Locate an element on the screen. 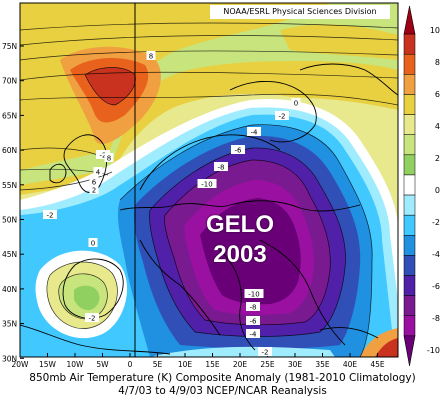 This screenshot has width=445, height=400. overlay-title-line1: GELO is located at coordinates (239, 224).